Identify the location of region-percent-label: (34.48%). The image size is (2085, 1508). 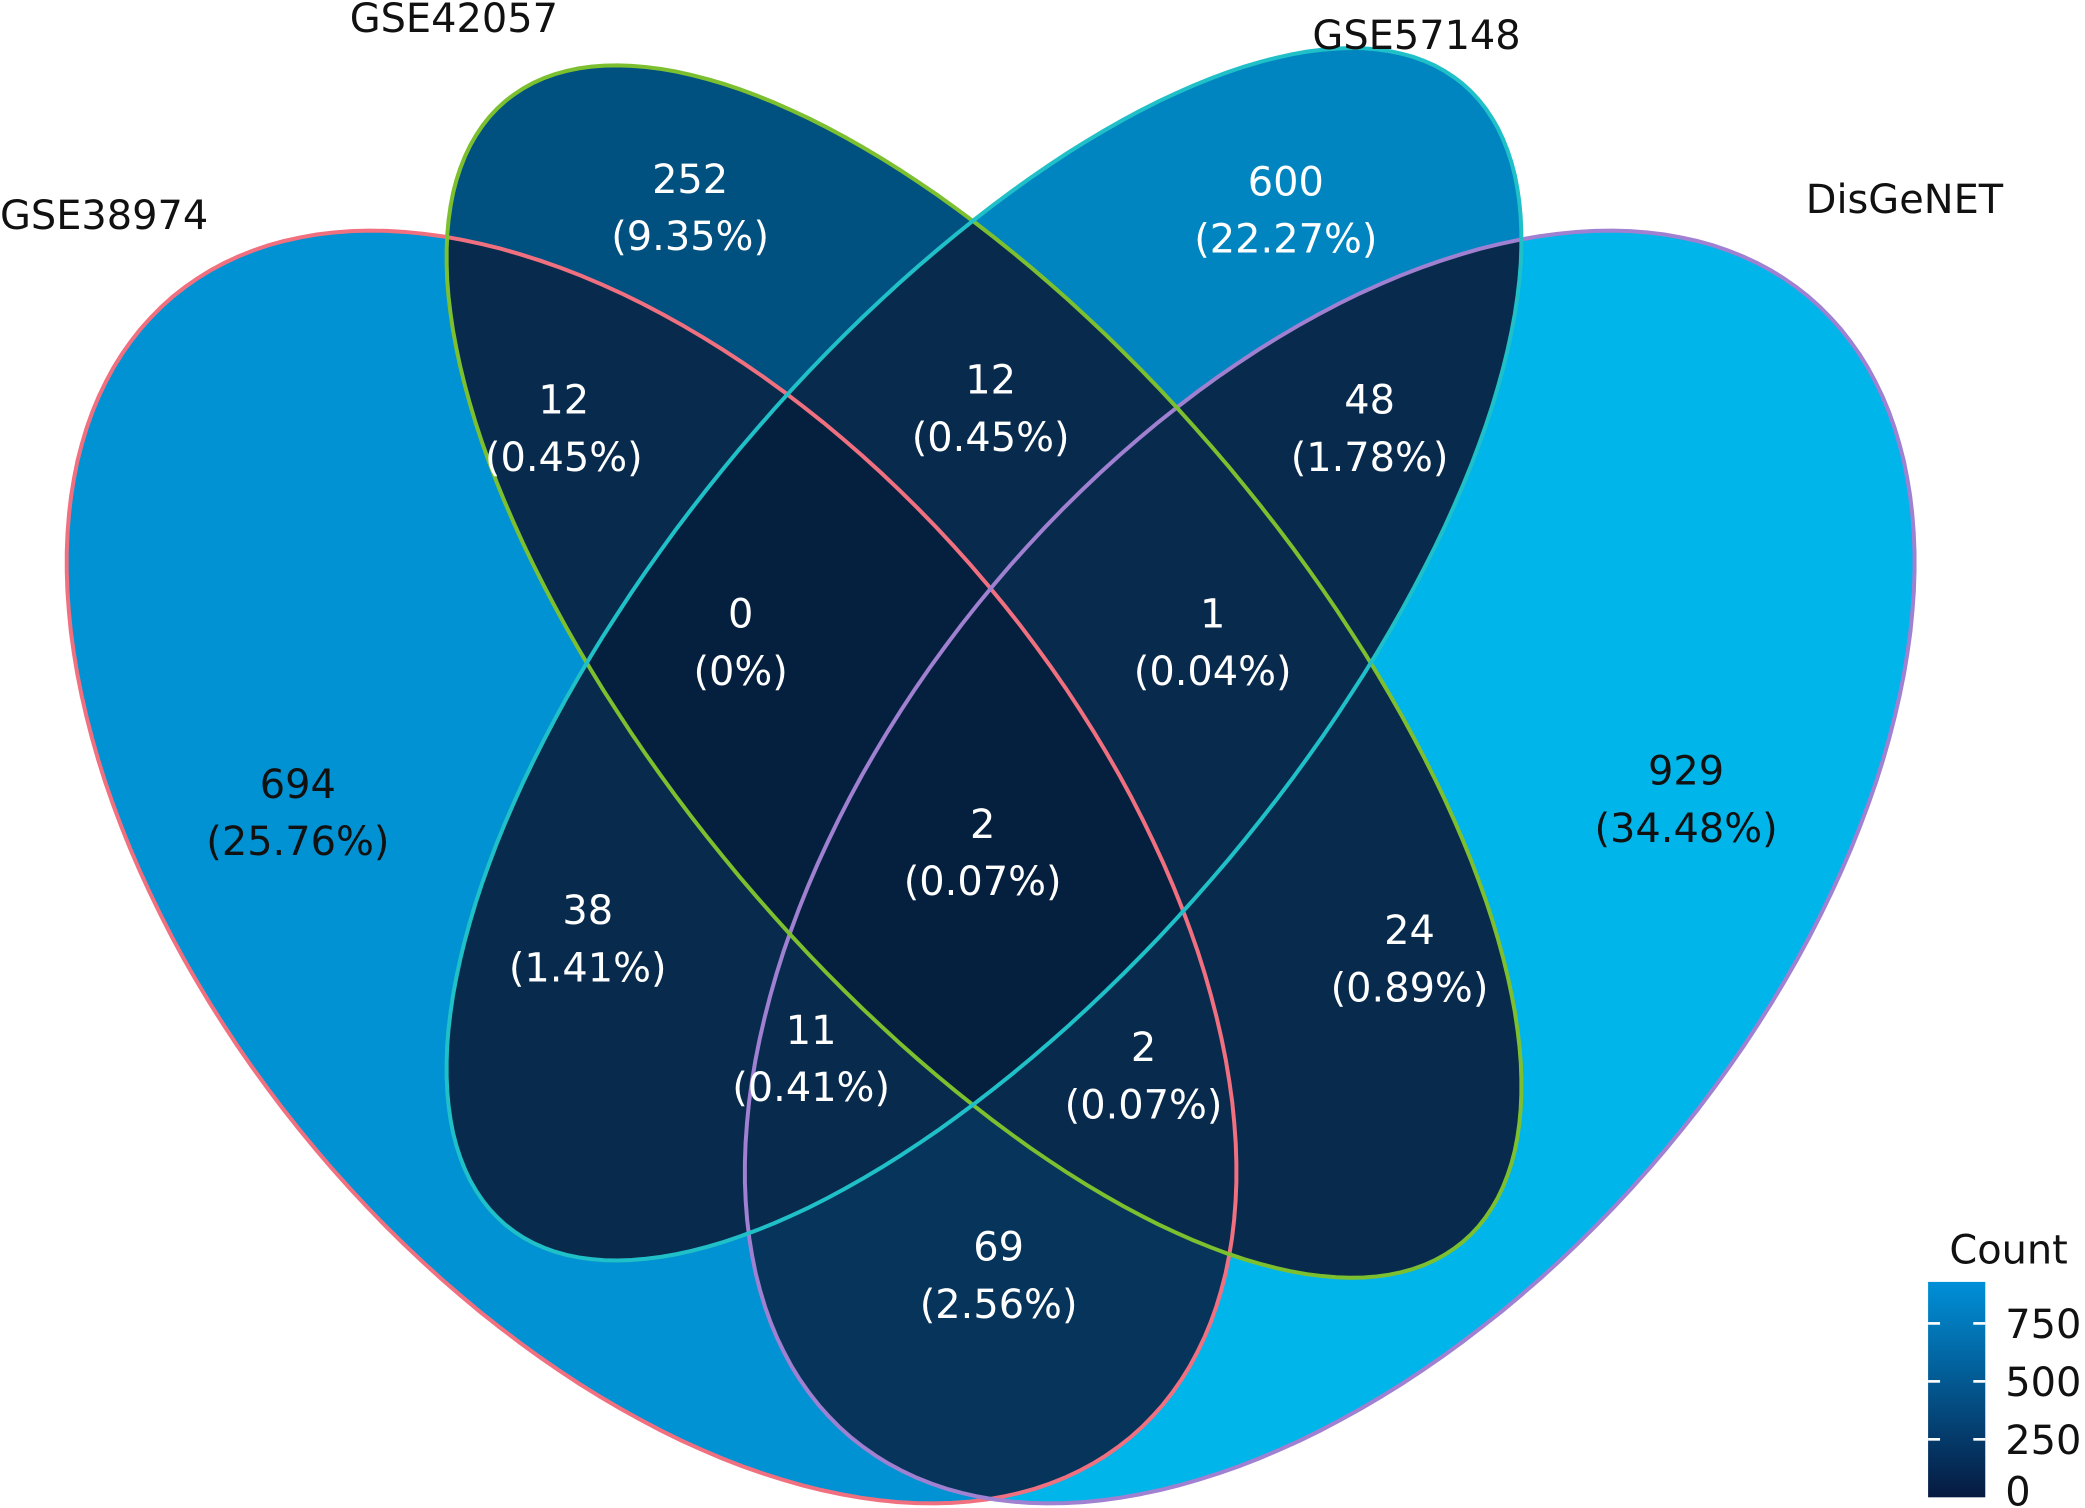
(1685, 829).